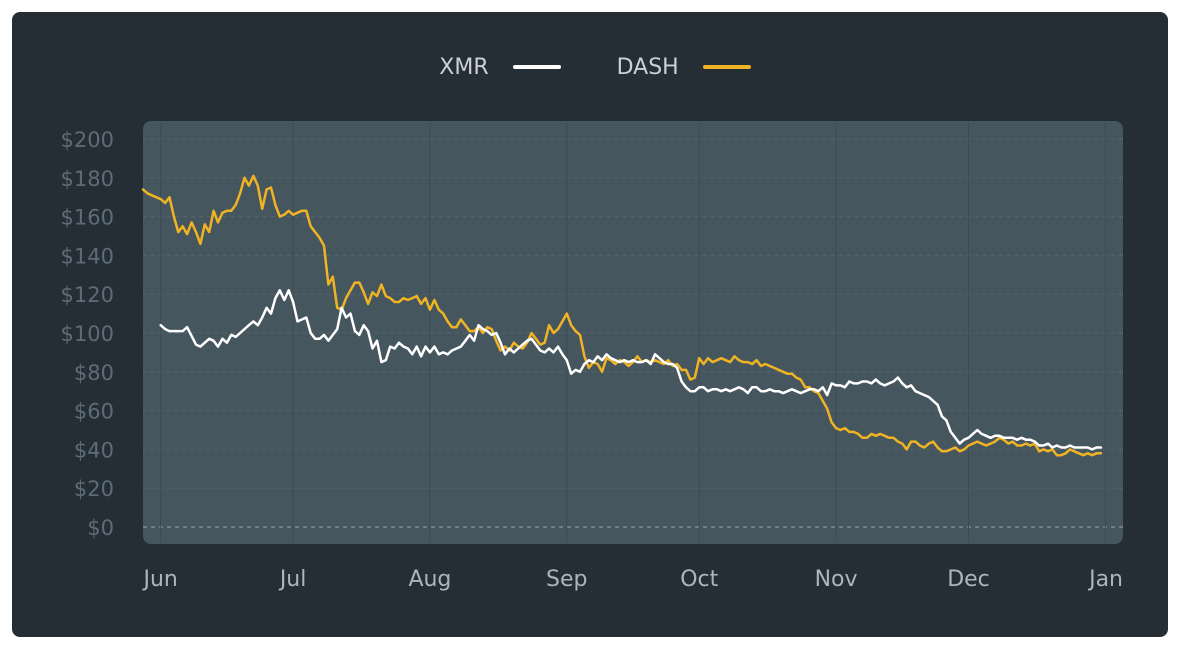 This screenshot has width=1190, height=656. Describe the element at coordinates (595, 67) in the screenshot. I see `legend: XMR DASH` at that location.